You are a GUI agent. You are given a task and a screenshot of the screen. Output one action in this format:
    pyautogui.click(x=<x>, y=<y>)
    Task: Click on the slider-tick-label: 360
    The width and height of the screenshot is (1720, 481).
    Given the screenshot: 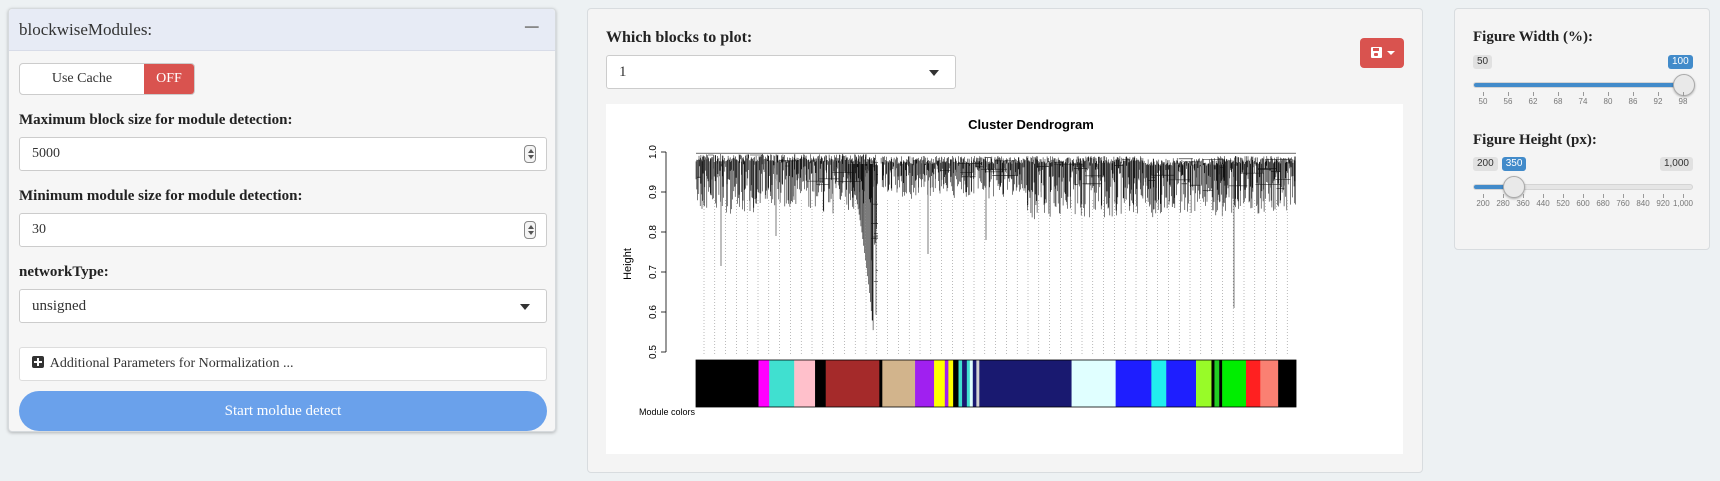 What is the action you would take?
    pyautogui.click(x=1523, y=203)
    